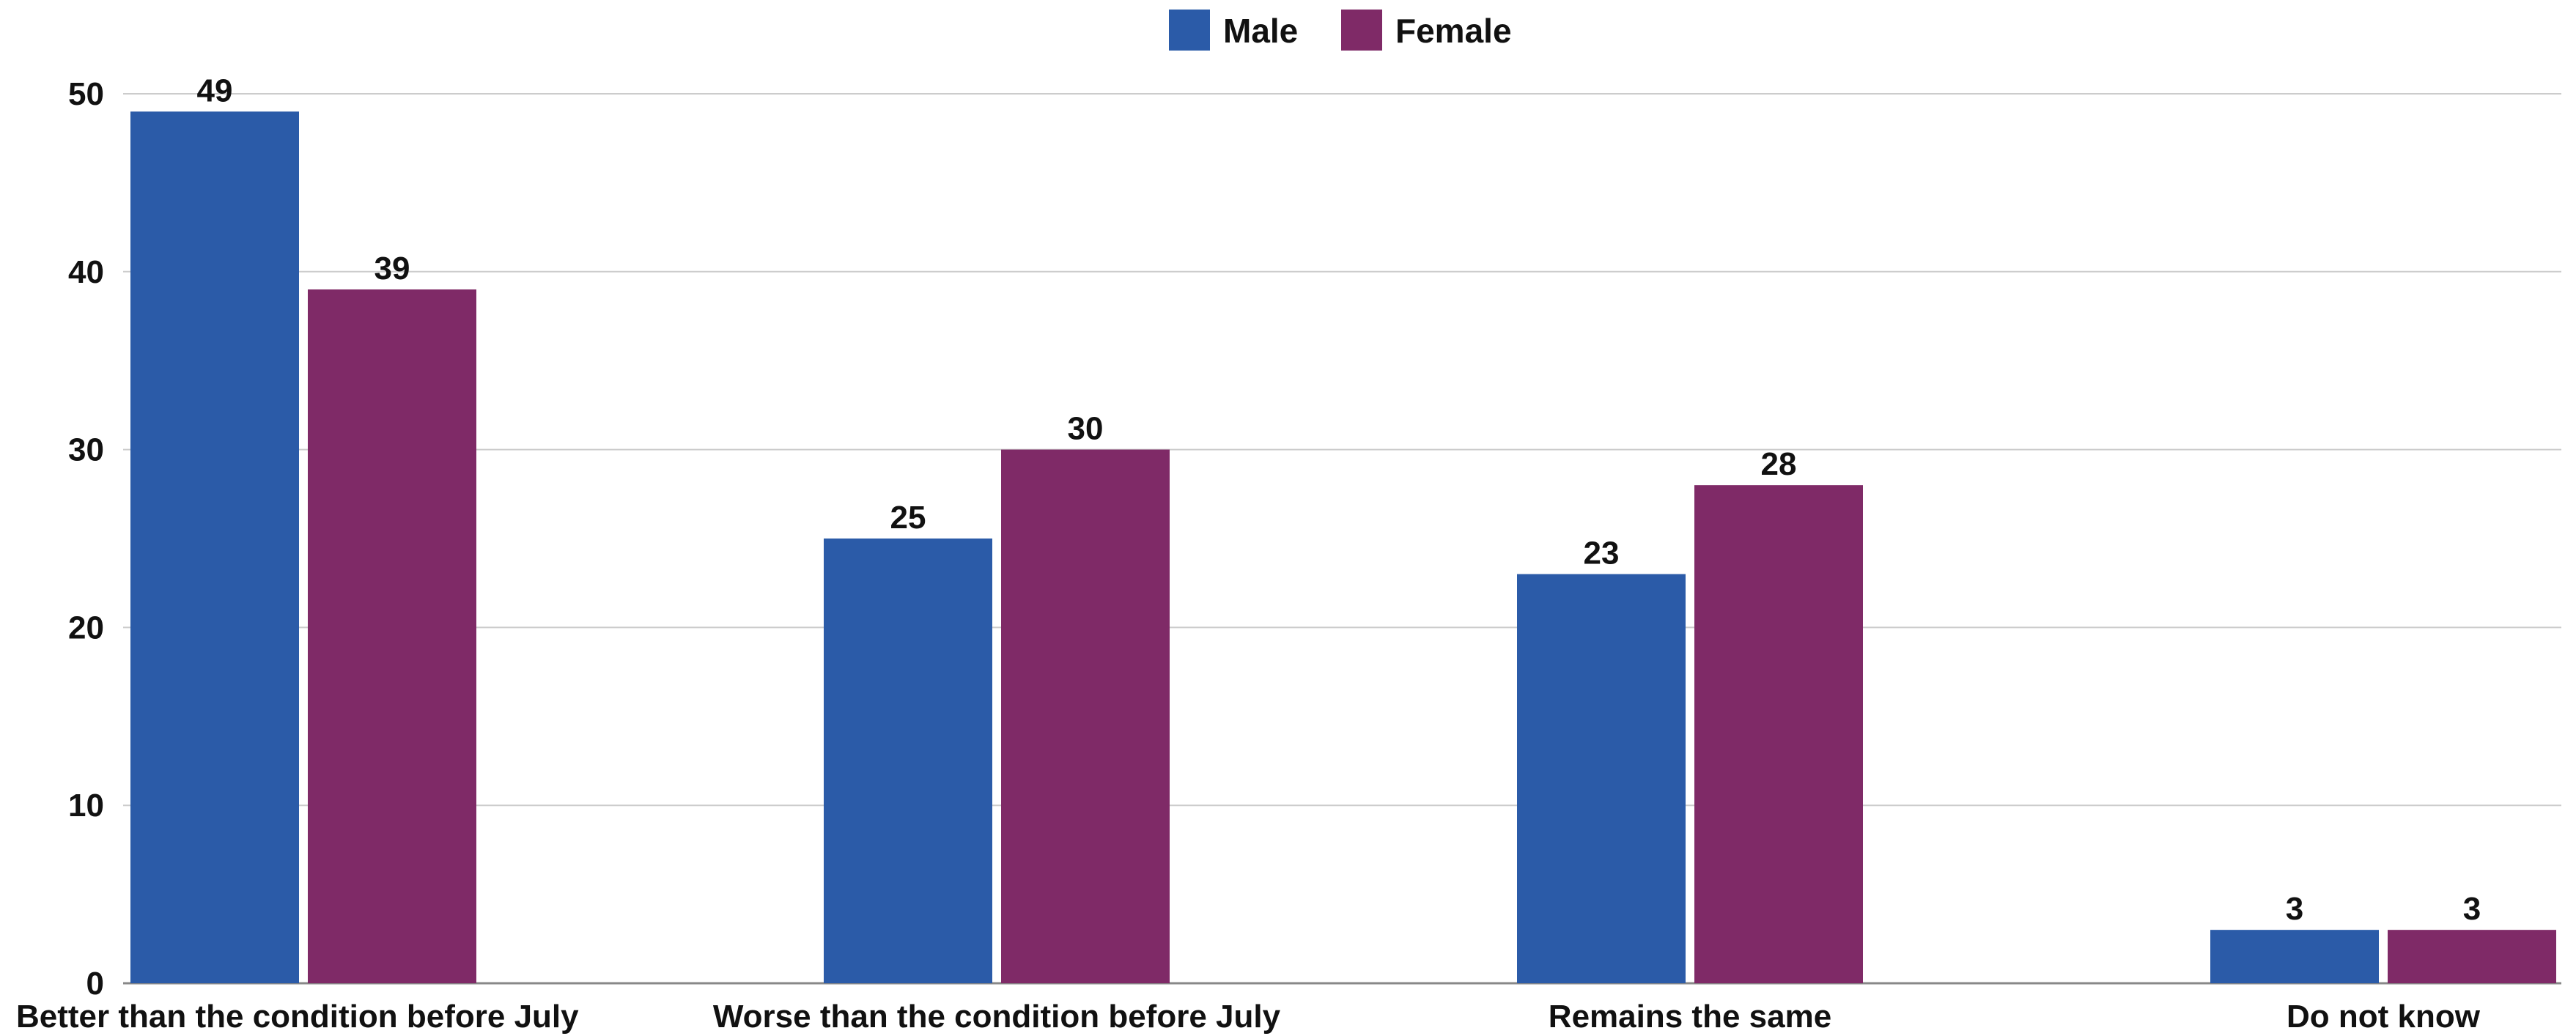 This screenshot has width=2576, height=1036. I want to click on data-label-male-2: 23, so click(1602, 553).